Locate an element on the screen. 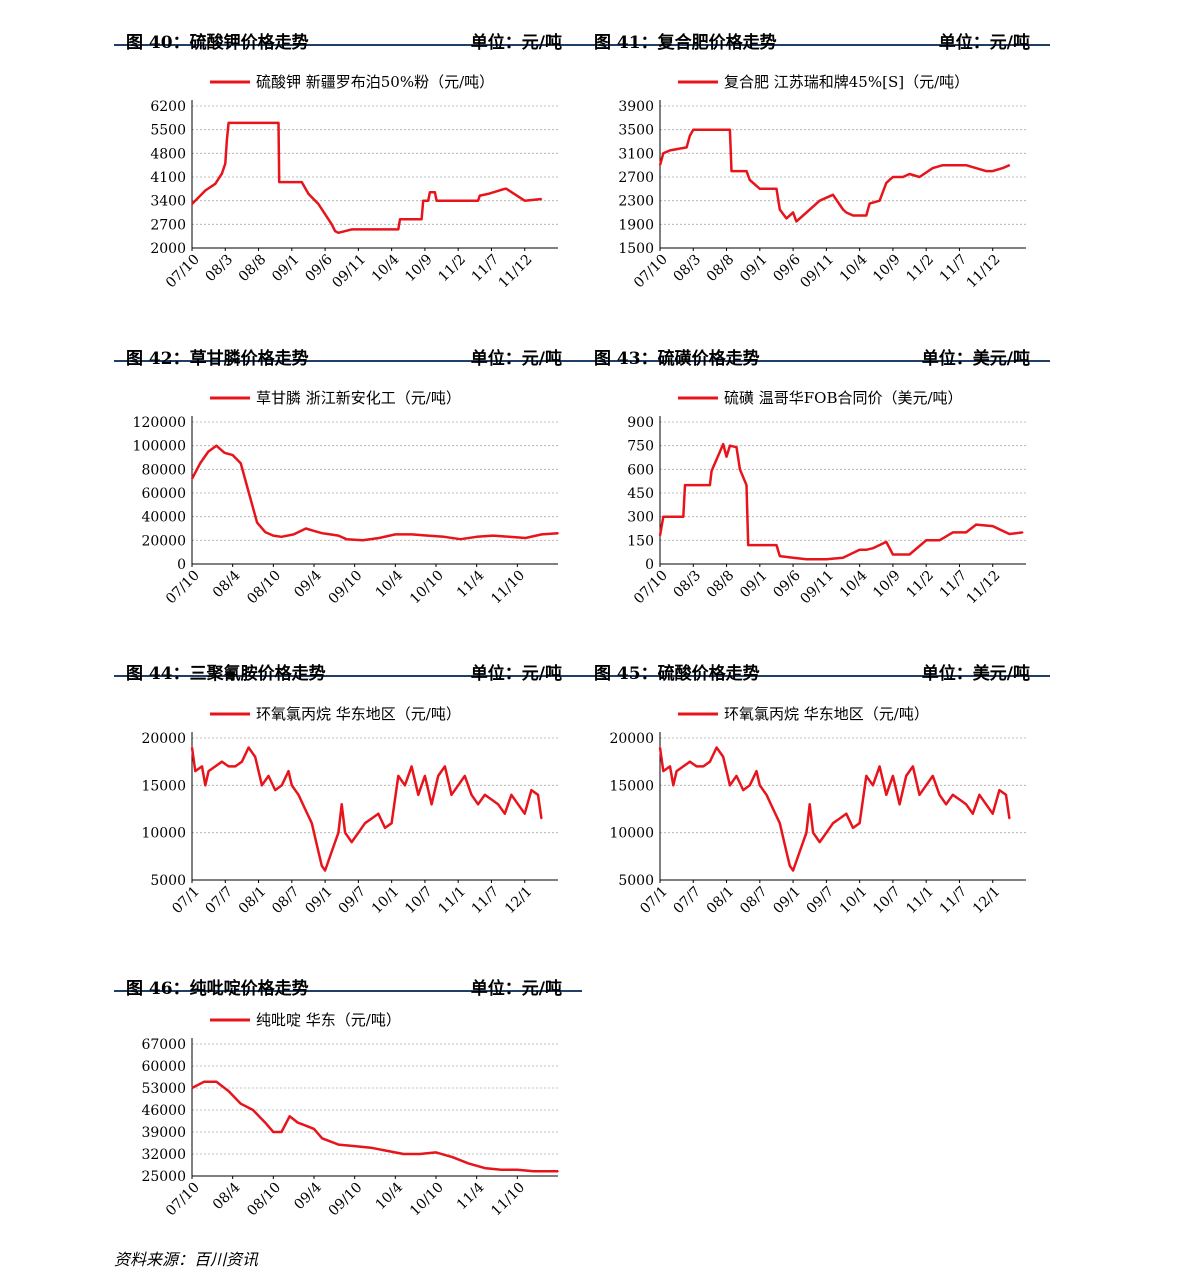 The image size is (1191, 1287). x-tick-label: 09/11 is located at coordinates (349, 272).